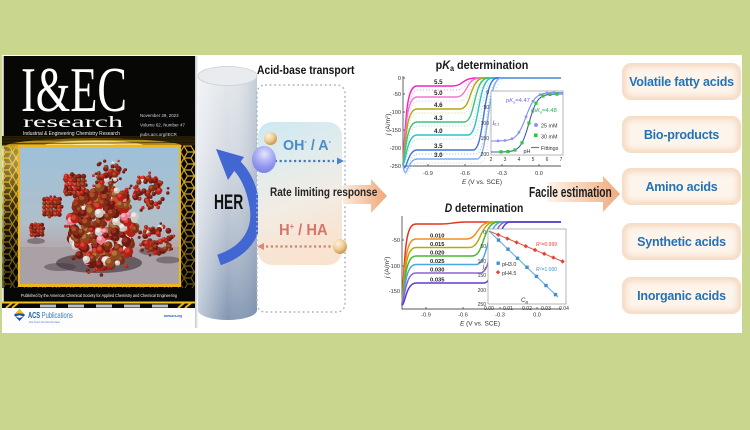 The height and width of the screenshot is (430, 750). I want to click on svg-text: 6, so click(547, 160).